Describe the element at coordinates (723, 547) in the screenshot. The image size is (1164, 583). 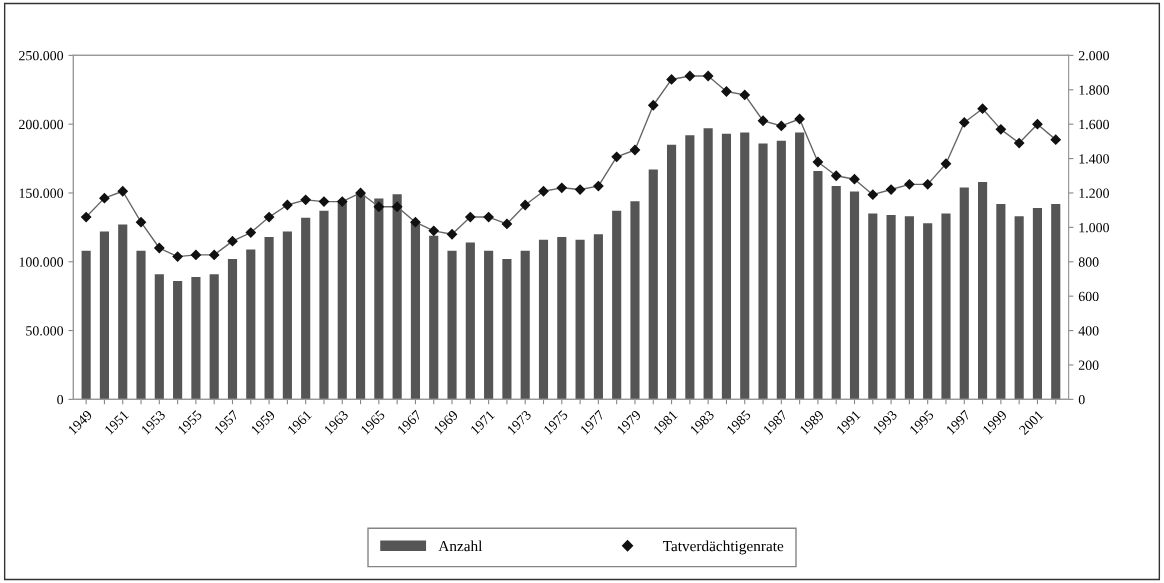
I see `legend-label: Tatverdächtigenrate` at that location.